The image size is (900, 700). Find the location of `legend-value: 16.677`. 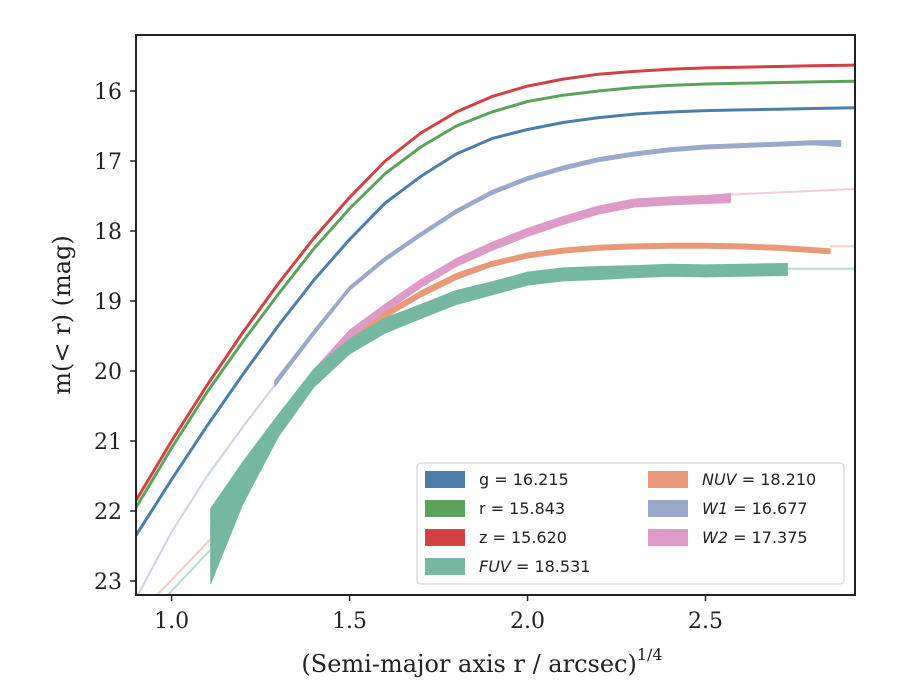

legend-value: 16.677 is located at coordinates (780, 508).